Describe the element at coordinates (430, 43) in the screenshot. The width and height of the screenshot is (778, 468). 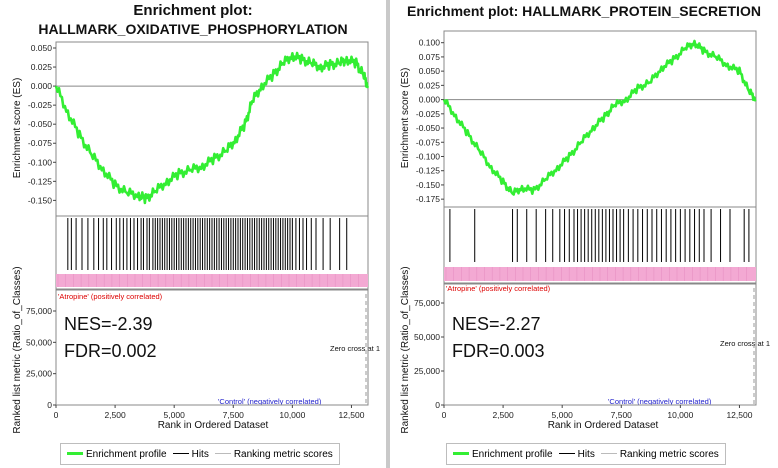
I see `es-y-tick-label: 0.100` at that location.